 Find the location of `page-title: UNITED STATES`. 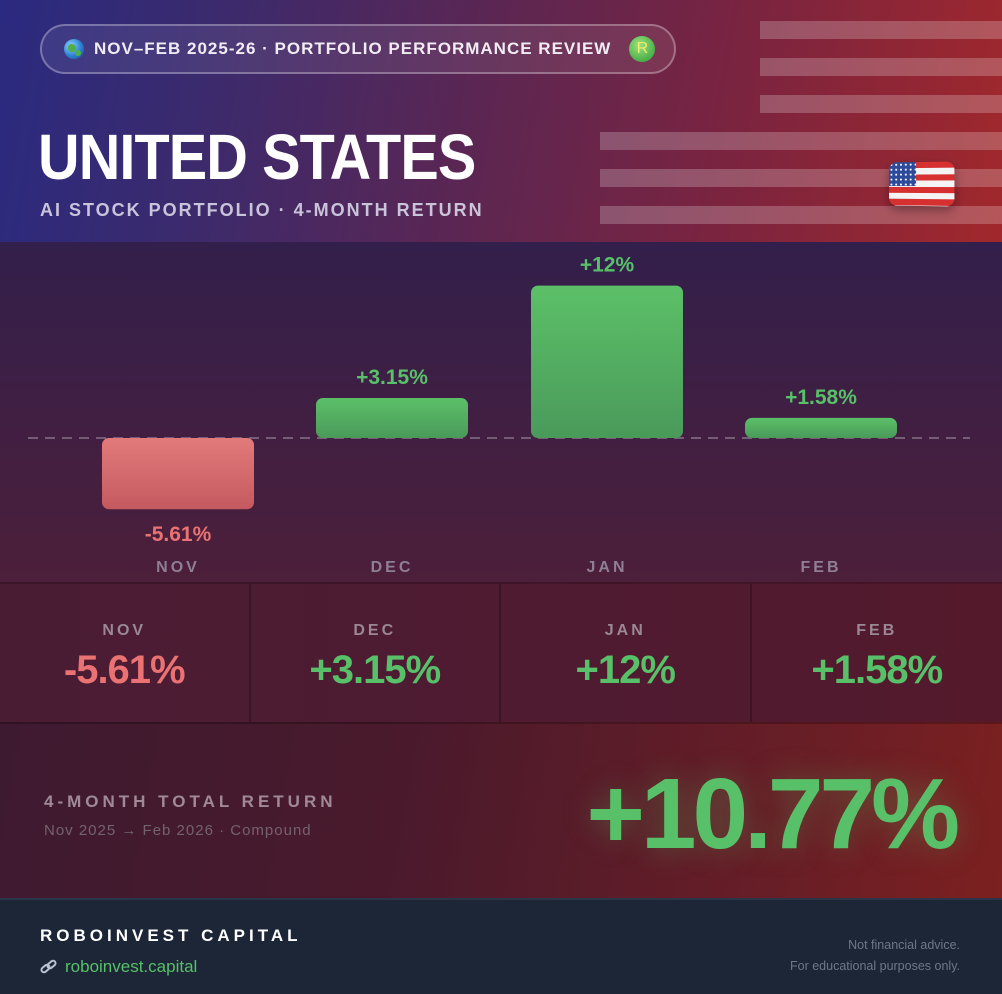

page-title: UNITED STATES is located at coordinates (257, 157).